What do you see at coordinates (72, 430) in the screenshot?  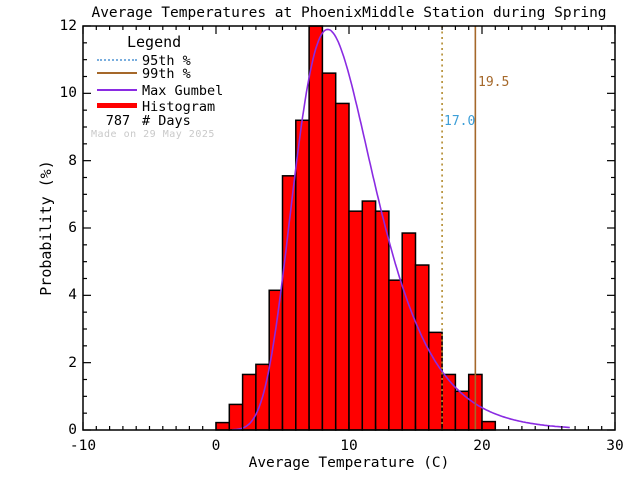 I see `y-tick-label: 0` at bounding box center [72, 430].